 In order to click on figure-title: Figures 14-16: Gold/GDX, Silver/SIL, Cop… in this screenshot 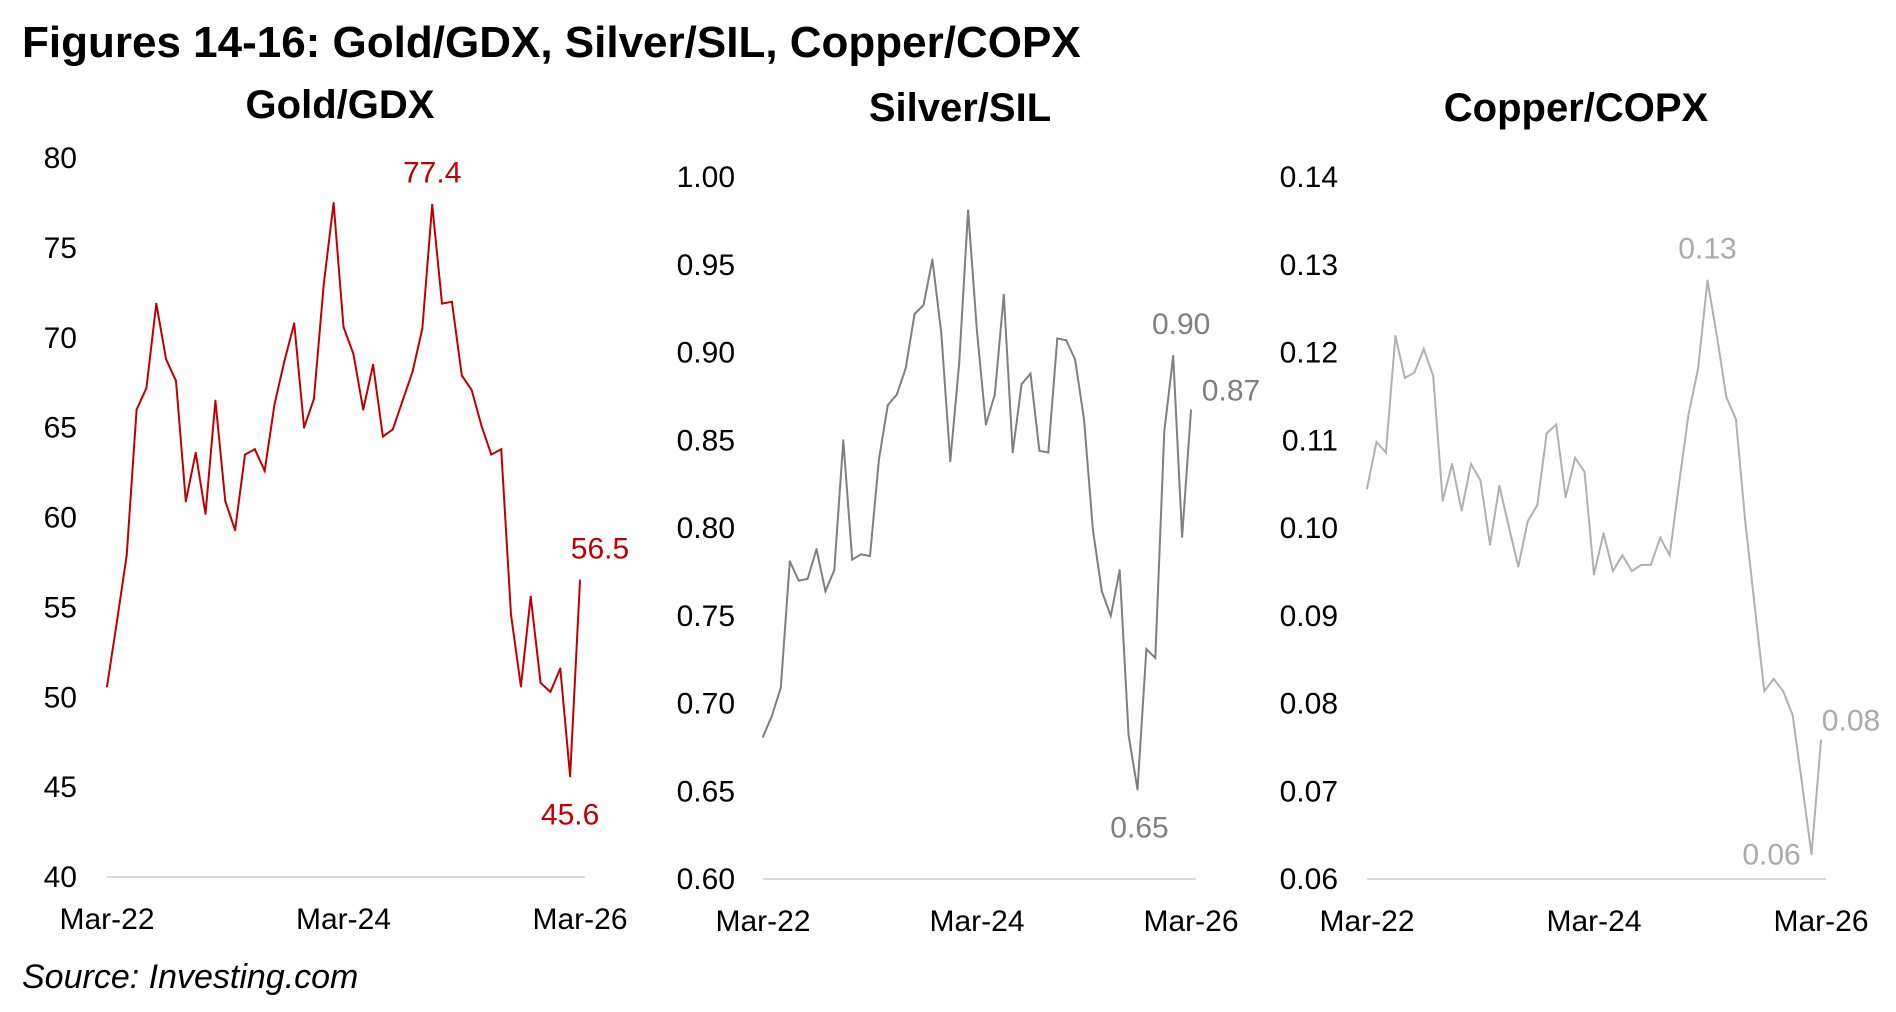, I will do `click(551, 42)`.